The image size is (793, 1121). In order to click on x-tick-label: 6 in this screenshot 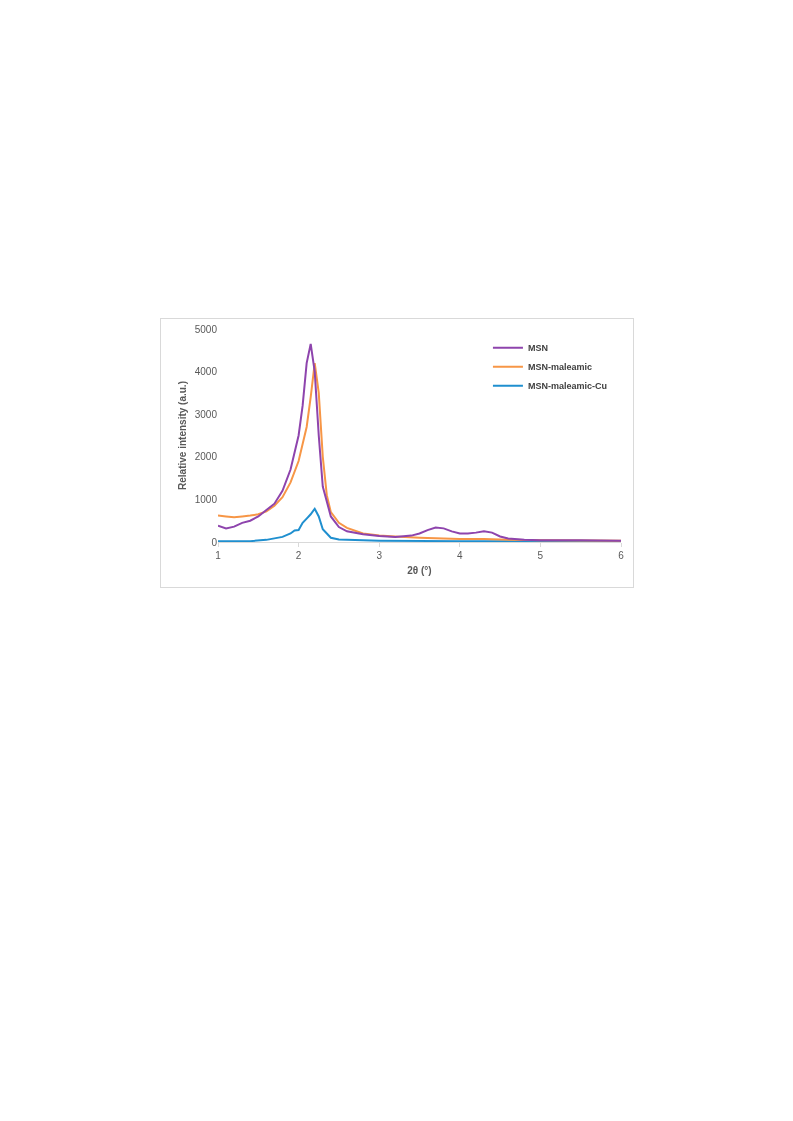, I will do `click(621, 555)`.